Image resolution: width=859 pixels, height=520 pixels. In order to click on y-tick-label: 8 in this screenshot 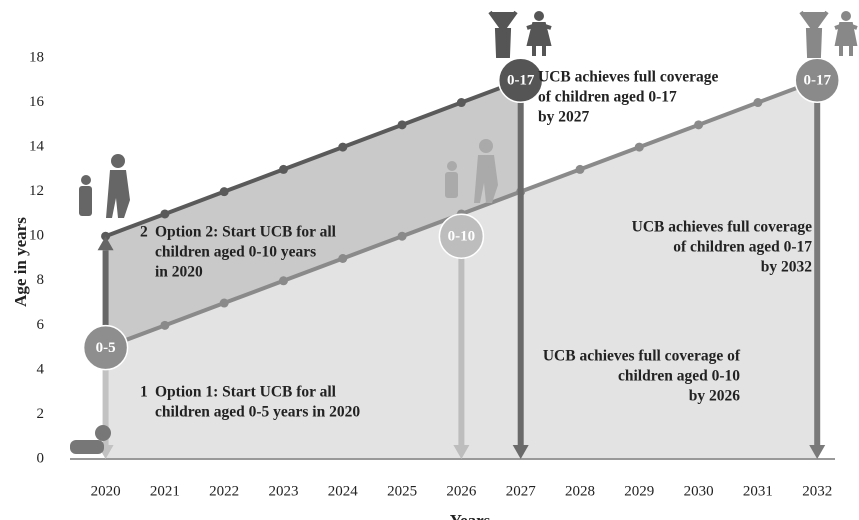, I will do `click(41, 280)`.